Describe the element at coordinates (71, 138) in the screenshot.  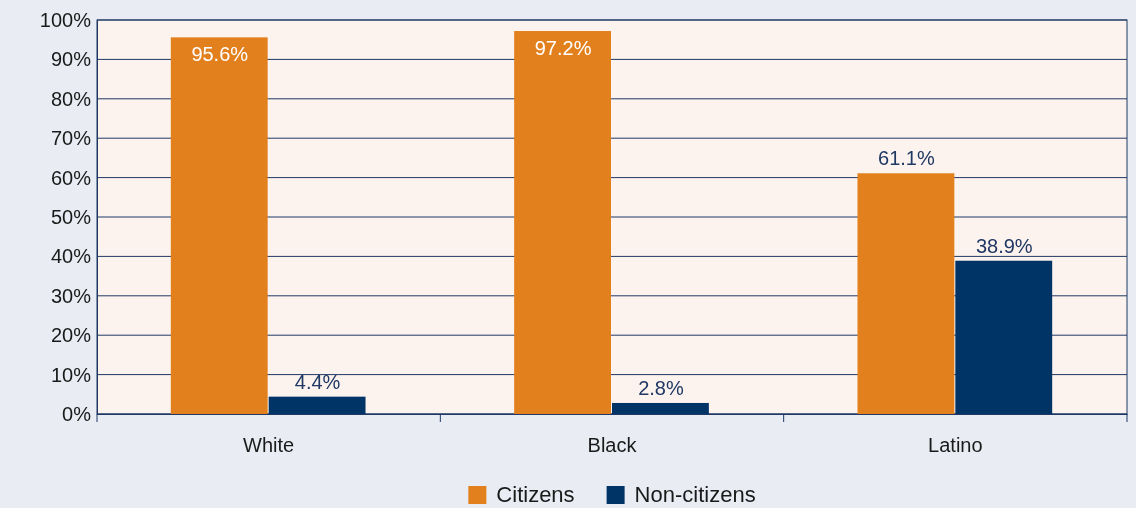
I see `y-tick-label: 70%` at that location.